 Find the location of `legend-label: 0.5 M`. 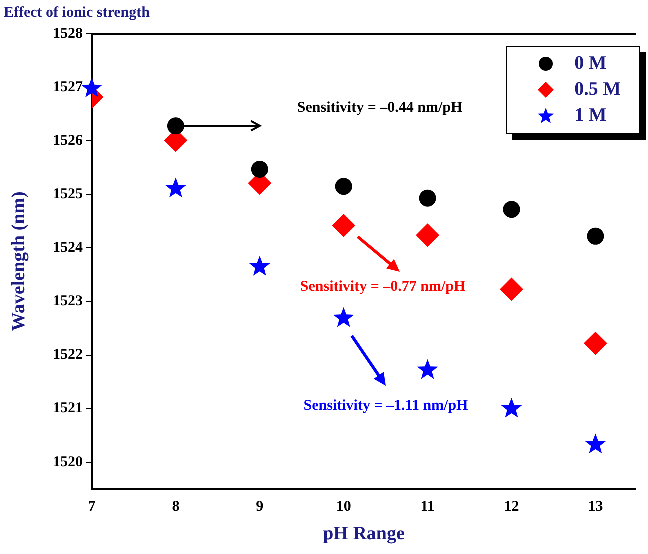

legend-label: 0.5 M is located at coordinates (597, 90).